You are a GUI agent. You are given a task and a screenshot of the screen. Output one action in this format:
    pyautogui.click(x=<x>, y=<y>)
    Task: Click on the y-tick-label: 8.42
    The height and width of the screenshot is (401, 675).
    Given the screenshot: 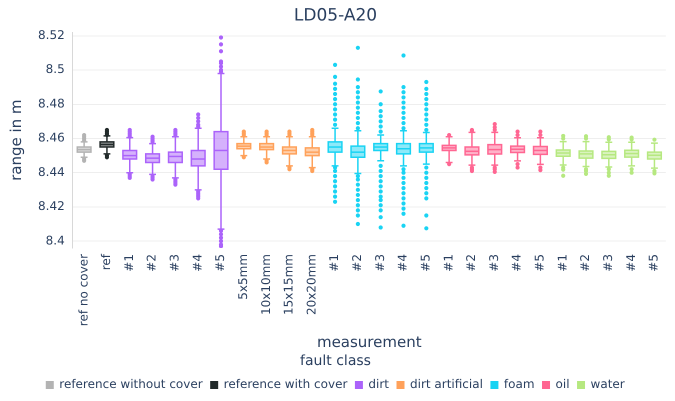 What is the action you would take?
    pyautogui.click(x=51, y=206)
    